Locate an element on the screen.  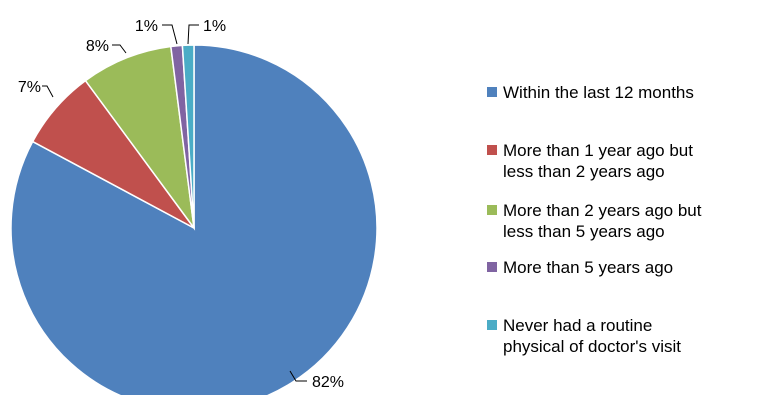
legend-label: More than 5 years ago is located at coordinates (588, 267).